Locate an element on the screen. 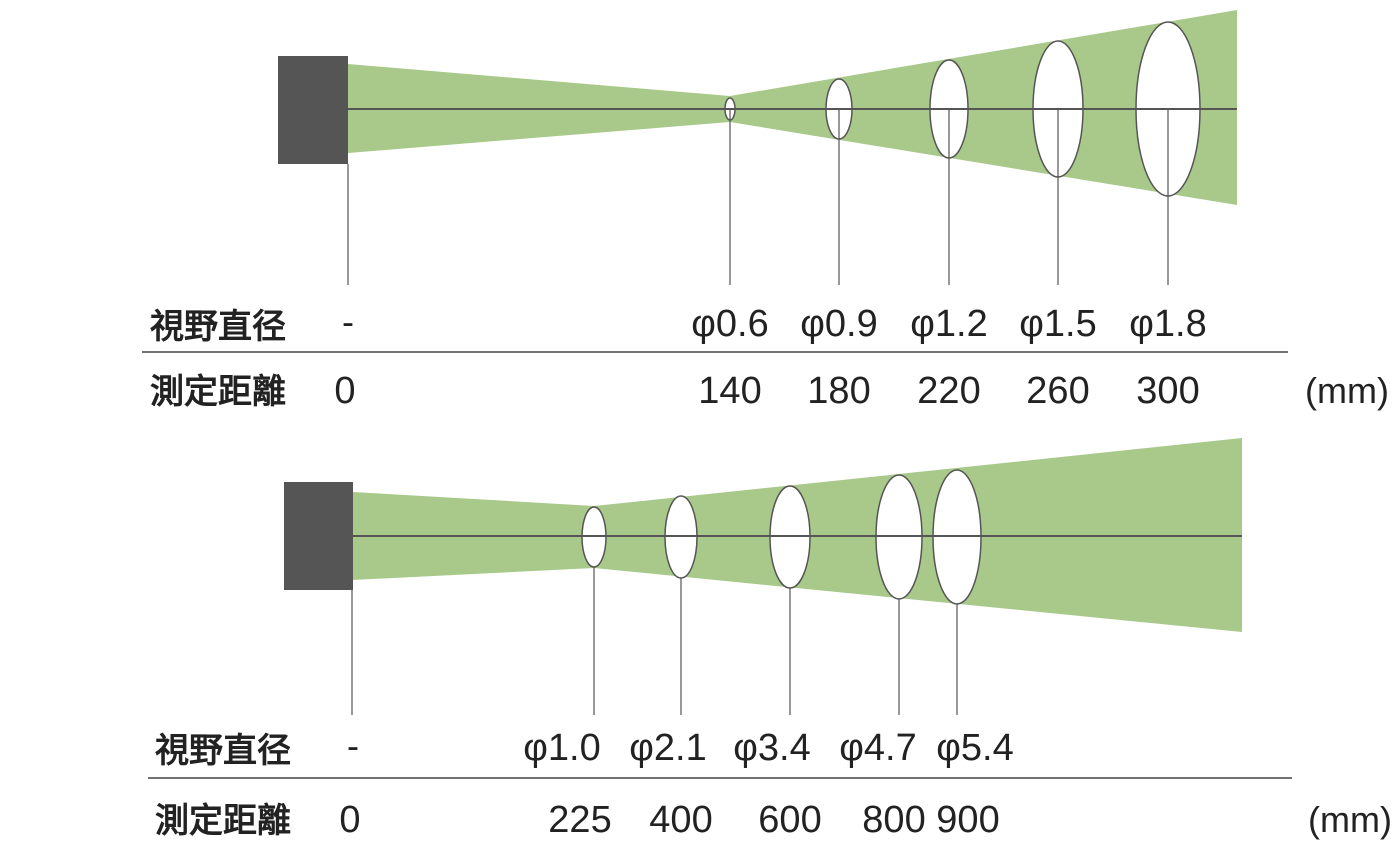 The height and width of the screenshot is (842, 1400). distance-label-2: 測定距離 is located at coordinates (223, 821).